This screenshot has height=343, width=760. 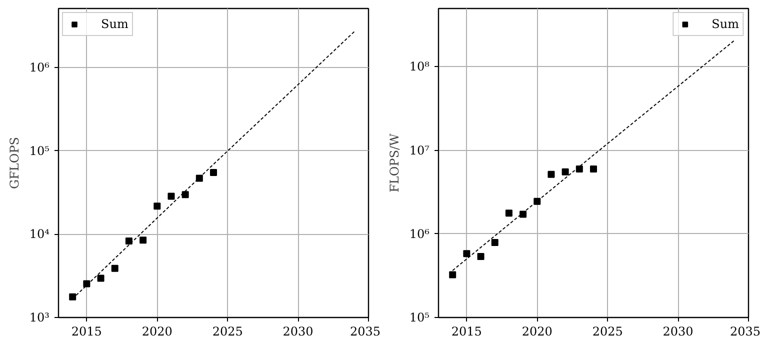 What do you see at coordinates (419, 67) in the screenshot?
I see `y-tick-label: 10⁸` at bounding box center [419, 67].